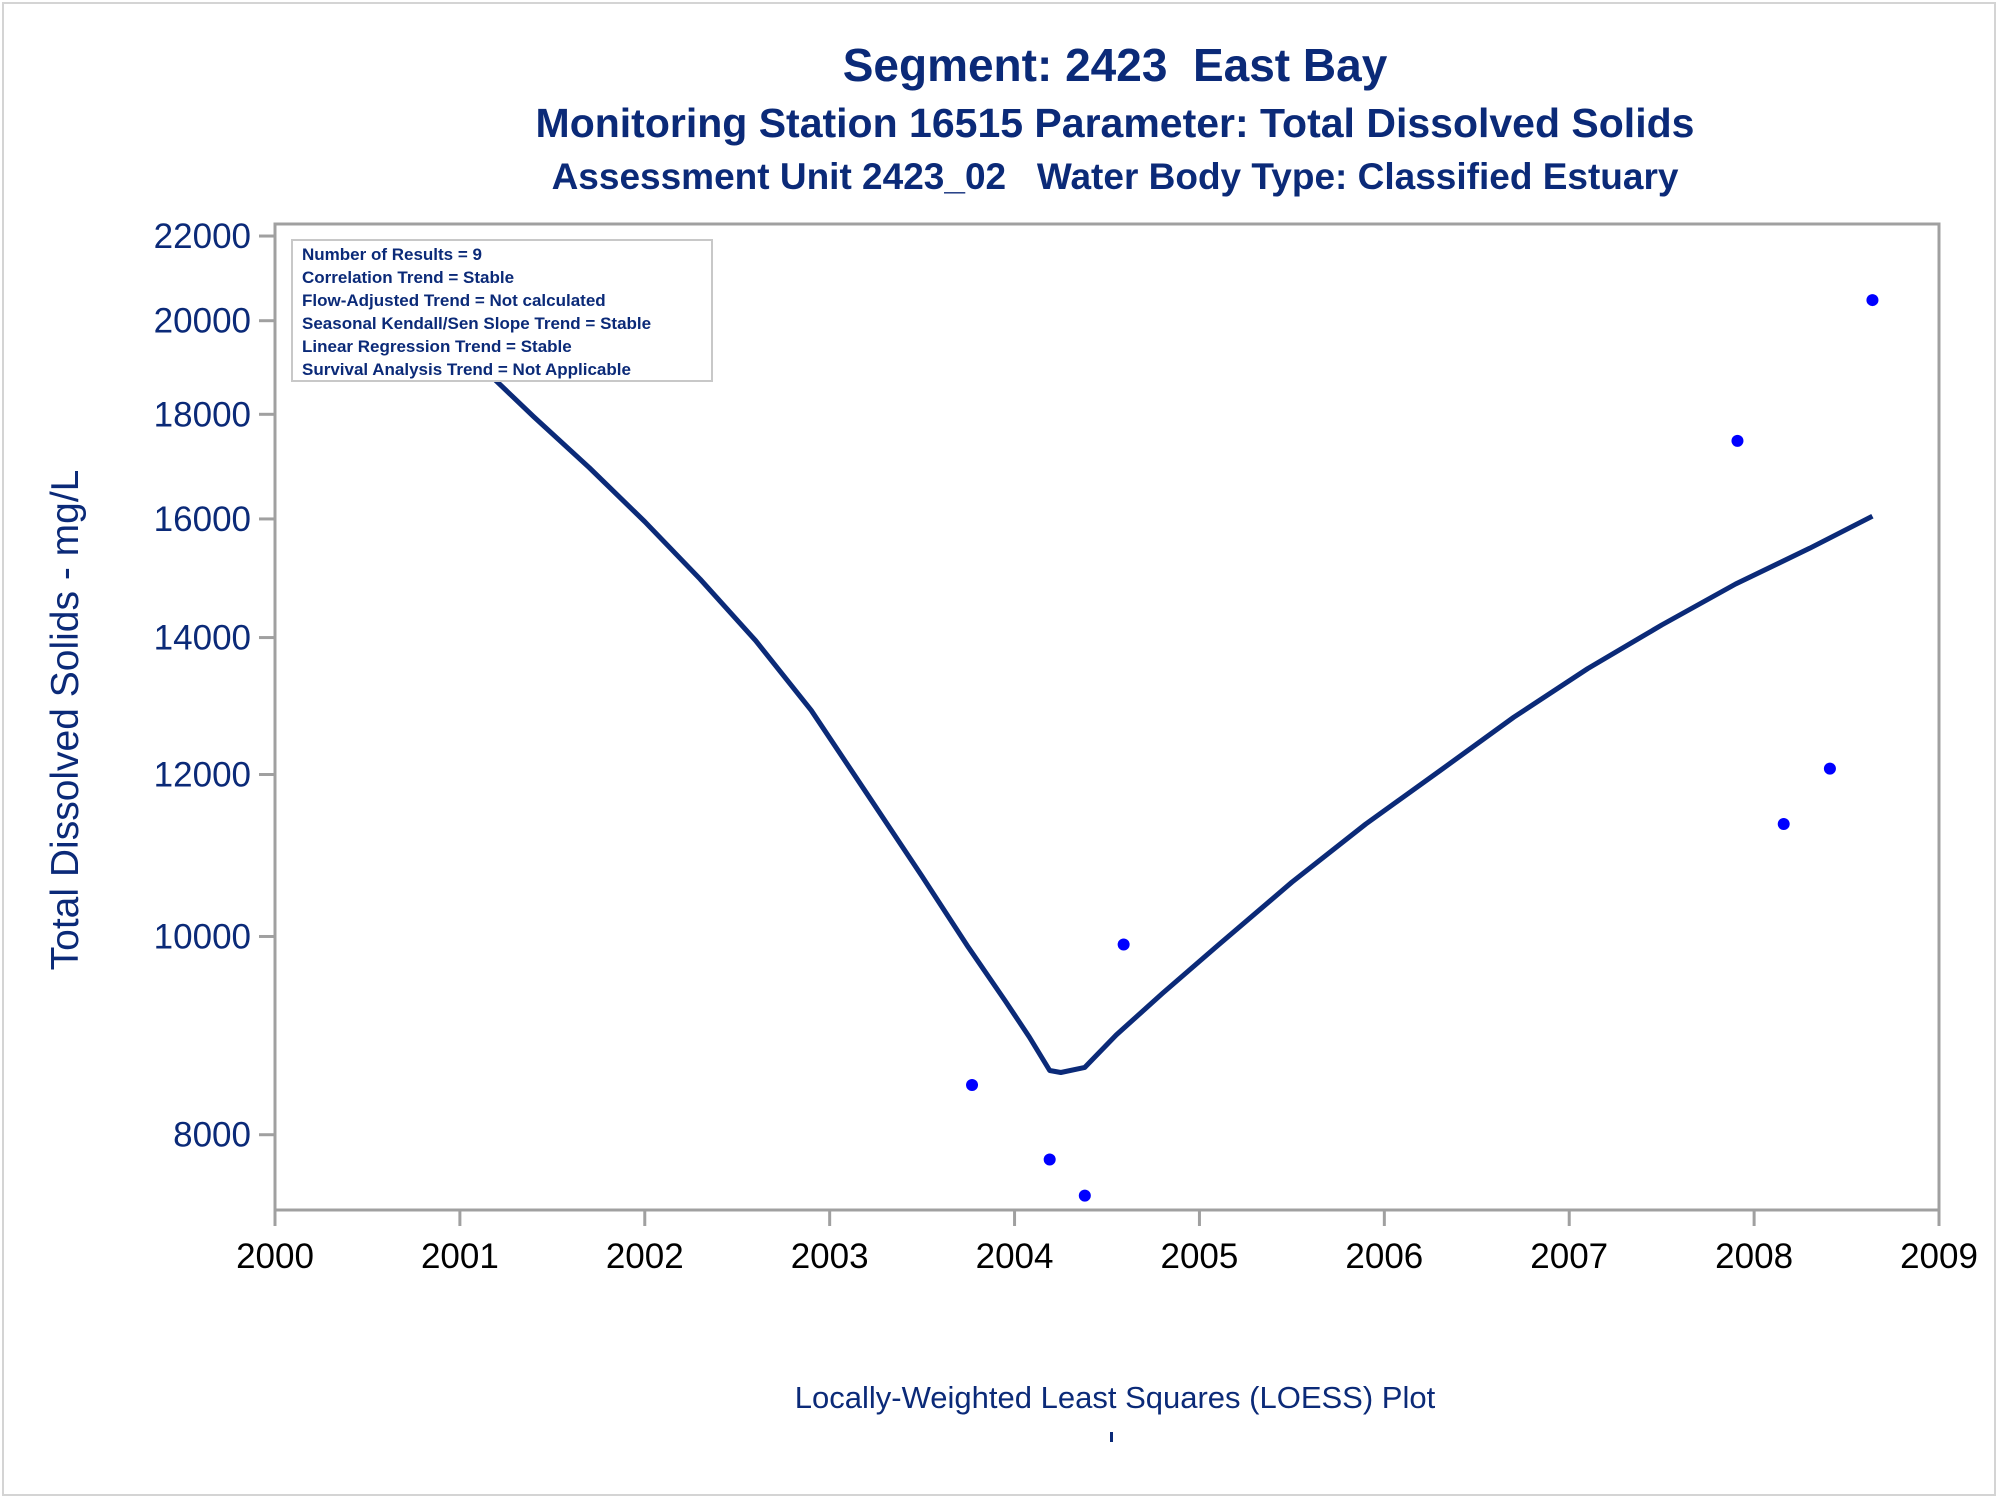 The height and width of the screenshot is (1500, 2000). I want to click on x-tick-label: 2007, so click(1569, 1256).